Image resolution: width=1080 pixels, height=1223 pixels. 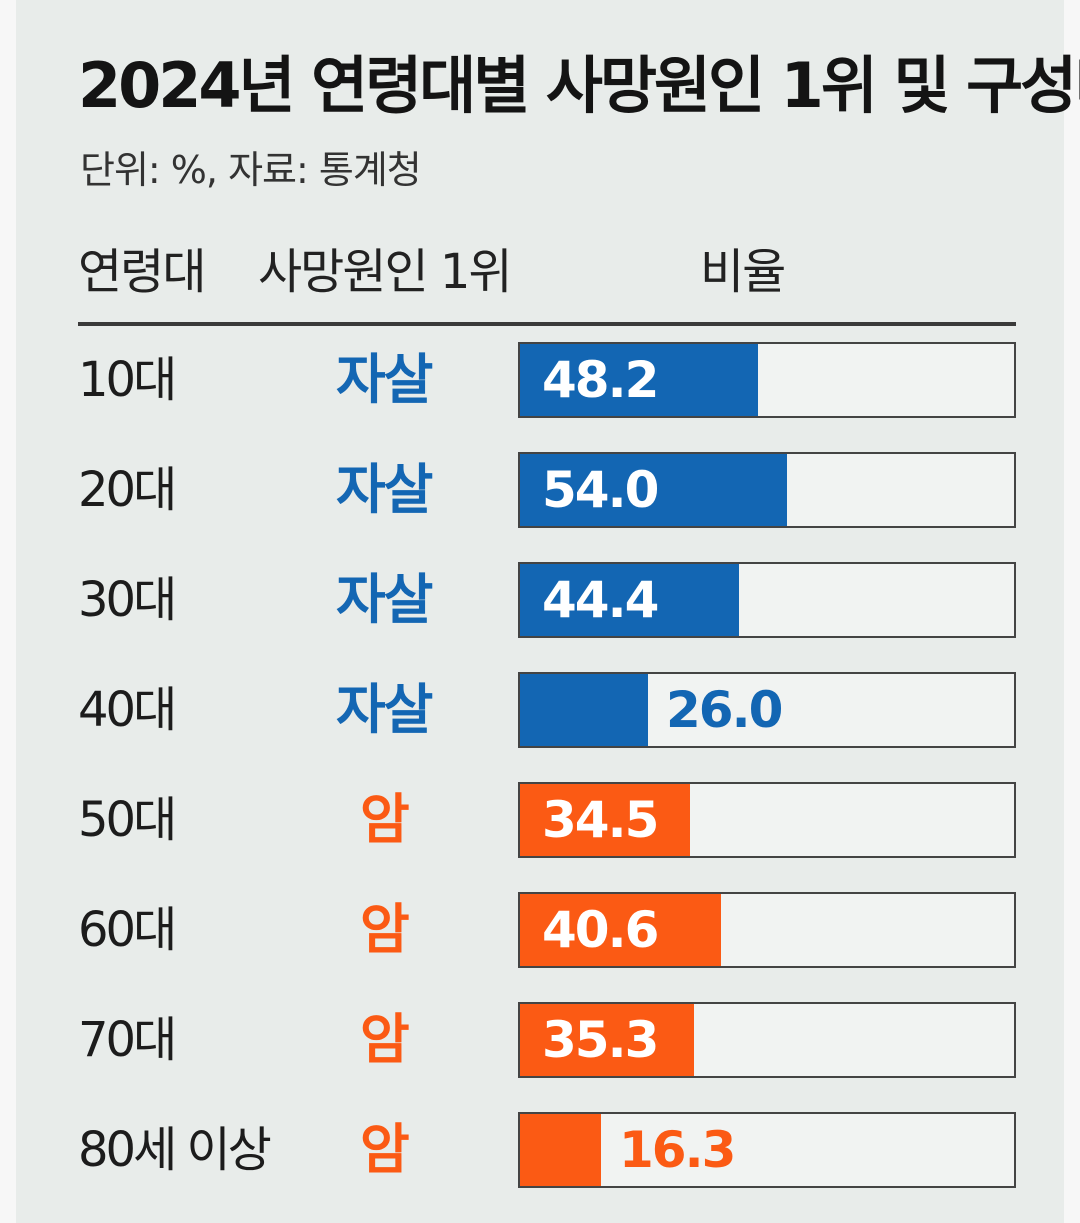 I want to click on age-label: 80세 이상, so click(x=175, y=1150).